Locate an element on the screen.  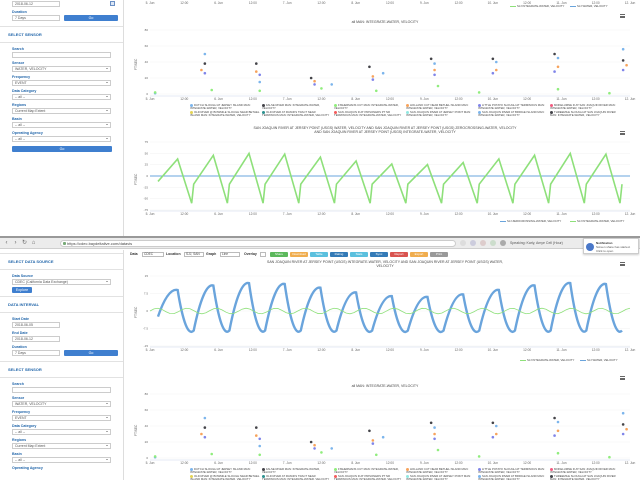
divider is located at coordinates (61, 377).